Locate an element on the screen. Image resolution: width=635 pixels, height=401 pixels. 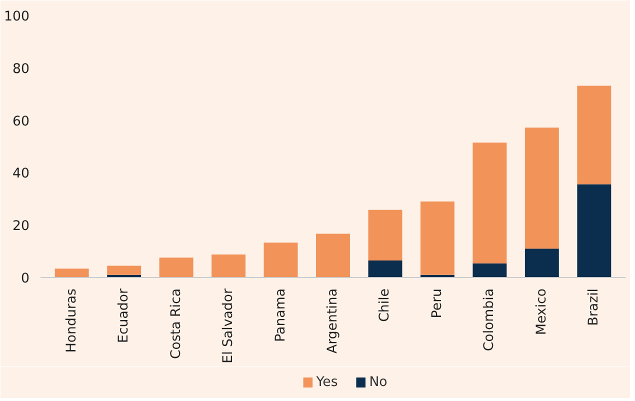
x-tick-label: El Salvador is located at coordinates (228, 326).